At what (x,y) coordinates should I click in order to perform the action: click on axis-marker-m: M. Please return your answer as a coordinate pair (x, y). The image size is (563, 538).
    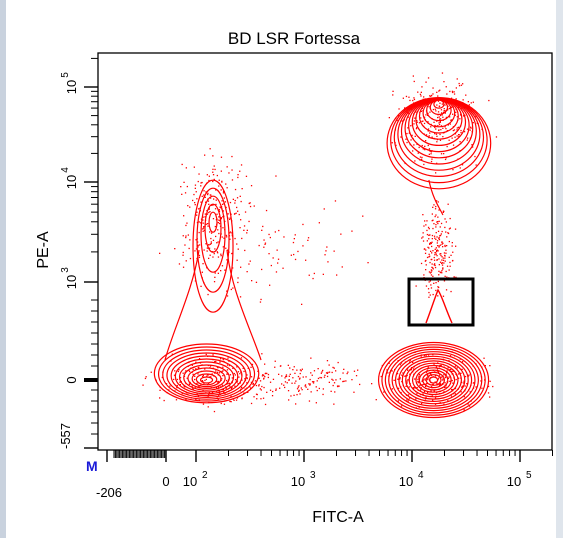
    Looking at the image, I should click on (92, 466).